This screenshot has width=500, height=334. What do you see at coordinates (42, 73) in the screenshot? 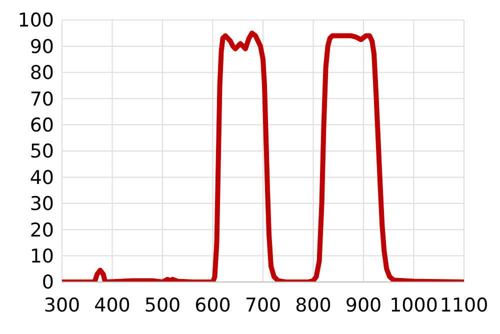
I see `y-tick-label: 80` at bounding box center [42, 73].